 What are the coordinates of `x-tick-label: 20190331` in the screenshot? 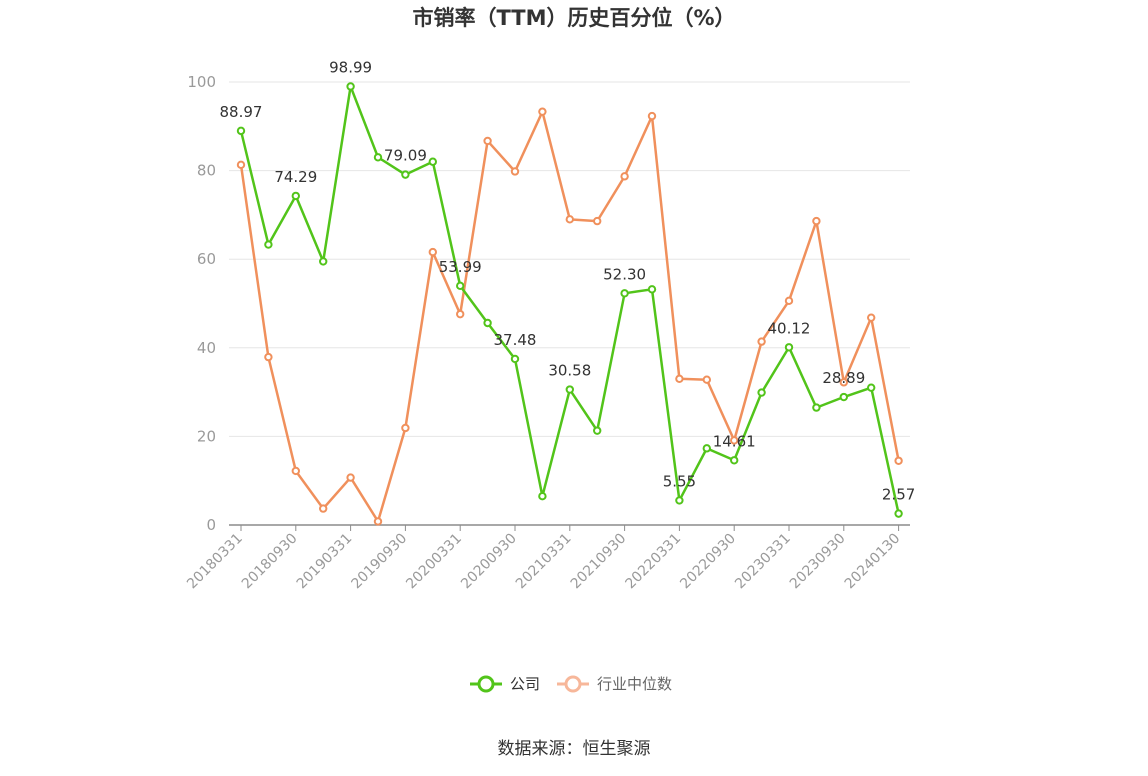 It's located at (325, 562).